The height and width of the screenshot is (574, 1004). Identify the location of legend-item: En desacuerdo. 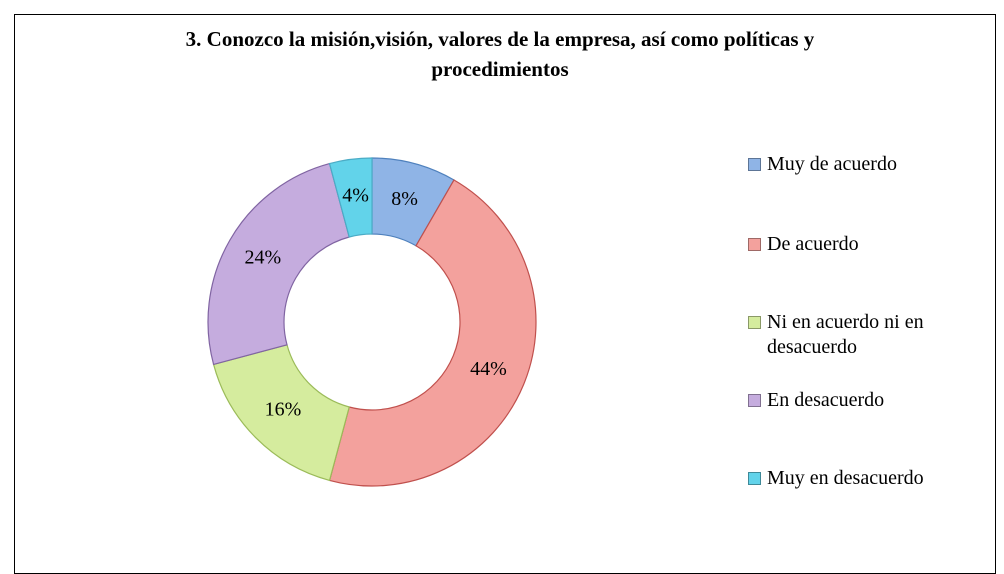
(870, 400).